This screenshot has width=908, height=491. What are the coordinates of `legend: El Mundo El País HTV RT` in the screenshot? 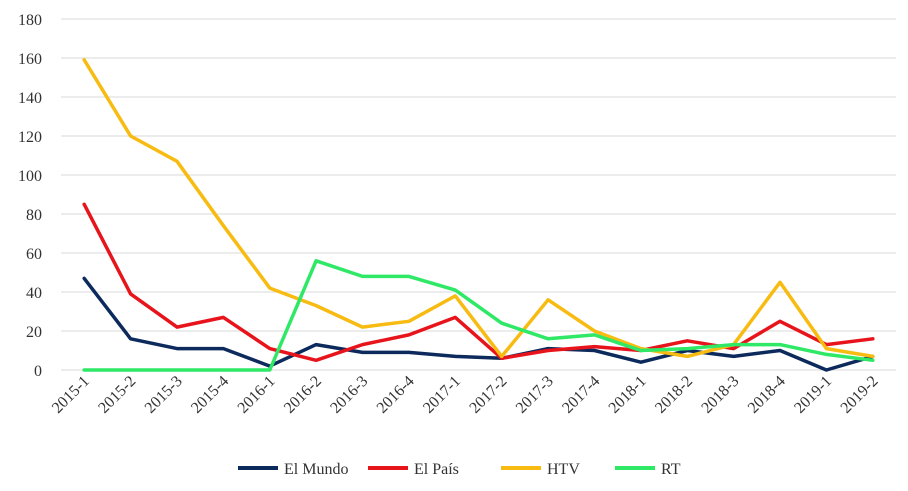 It's located at (459, 469).